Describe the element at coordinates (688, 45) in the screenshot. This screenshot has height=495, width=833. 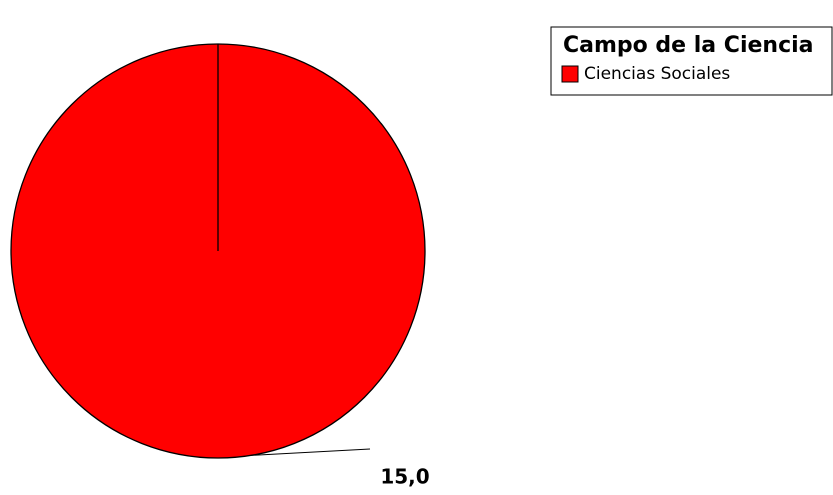
I see `legend-title: Campo de la Ciencia` at that location.